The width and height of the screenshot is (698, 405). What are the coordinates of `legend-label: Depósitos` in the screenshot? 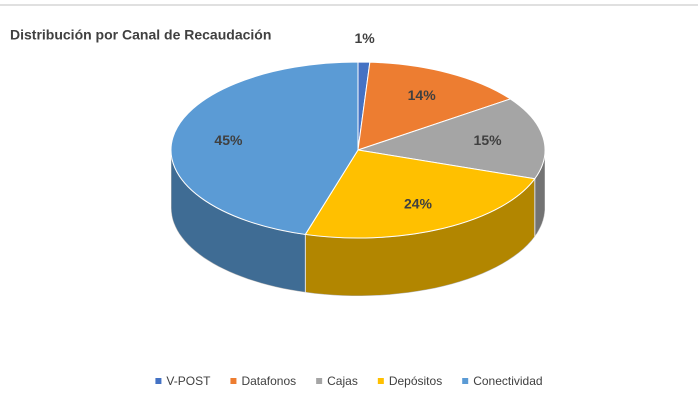 It's located at (415, 381).